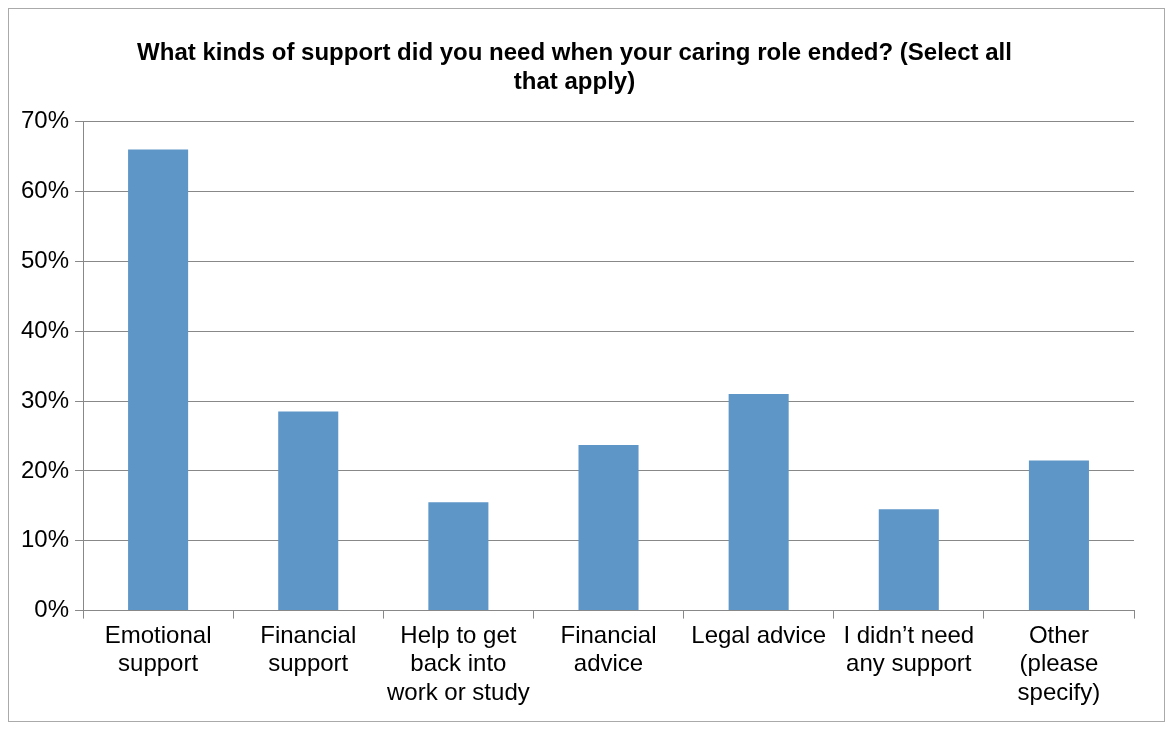  I want to click on chart-title: What kinds of support did you need when your caring role ended? (Select all that apply), so click(574, 66).